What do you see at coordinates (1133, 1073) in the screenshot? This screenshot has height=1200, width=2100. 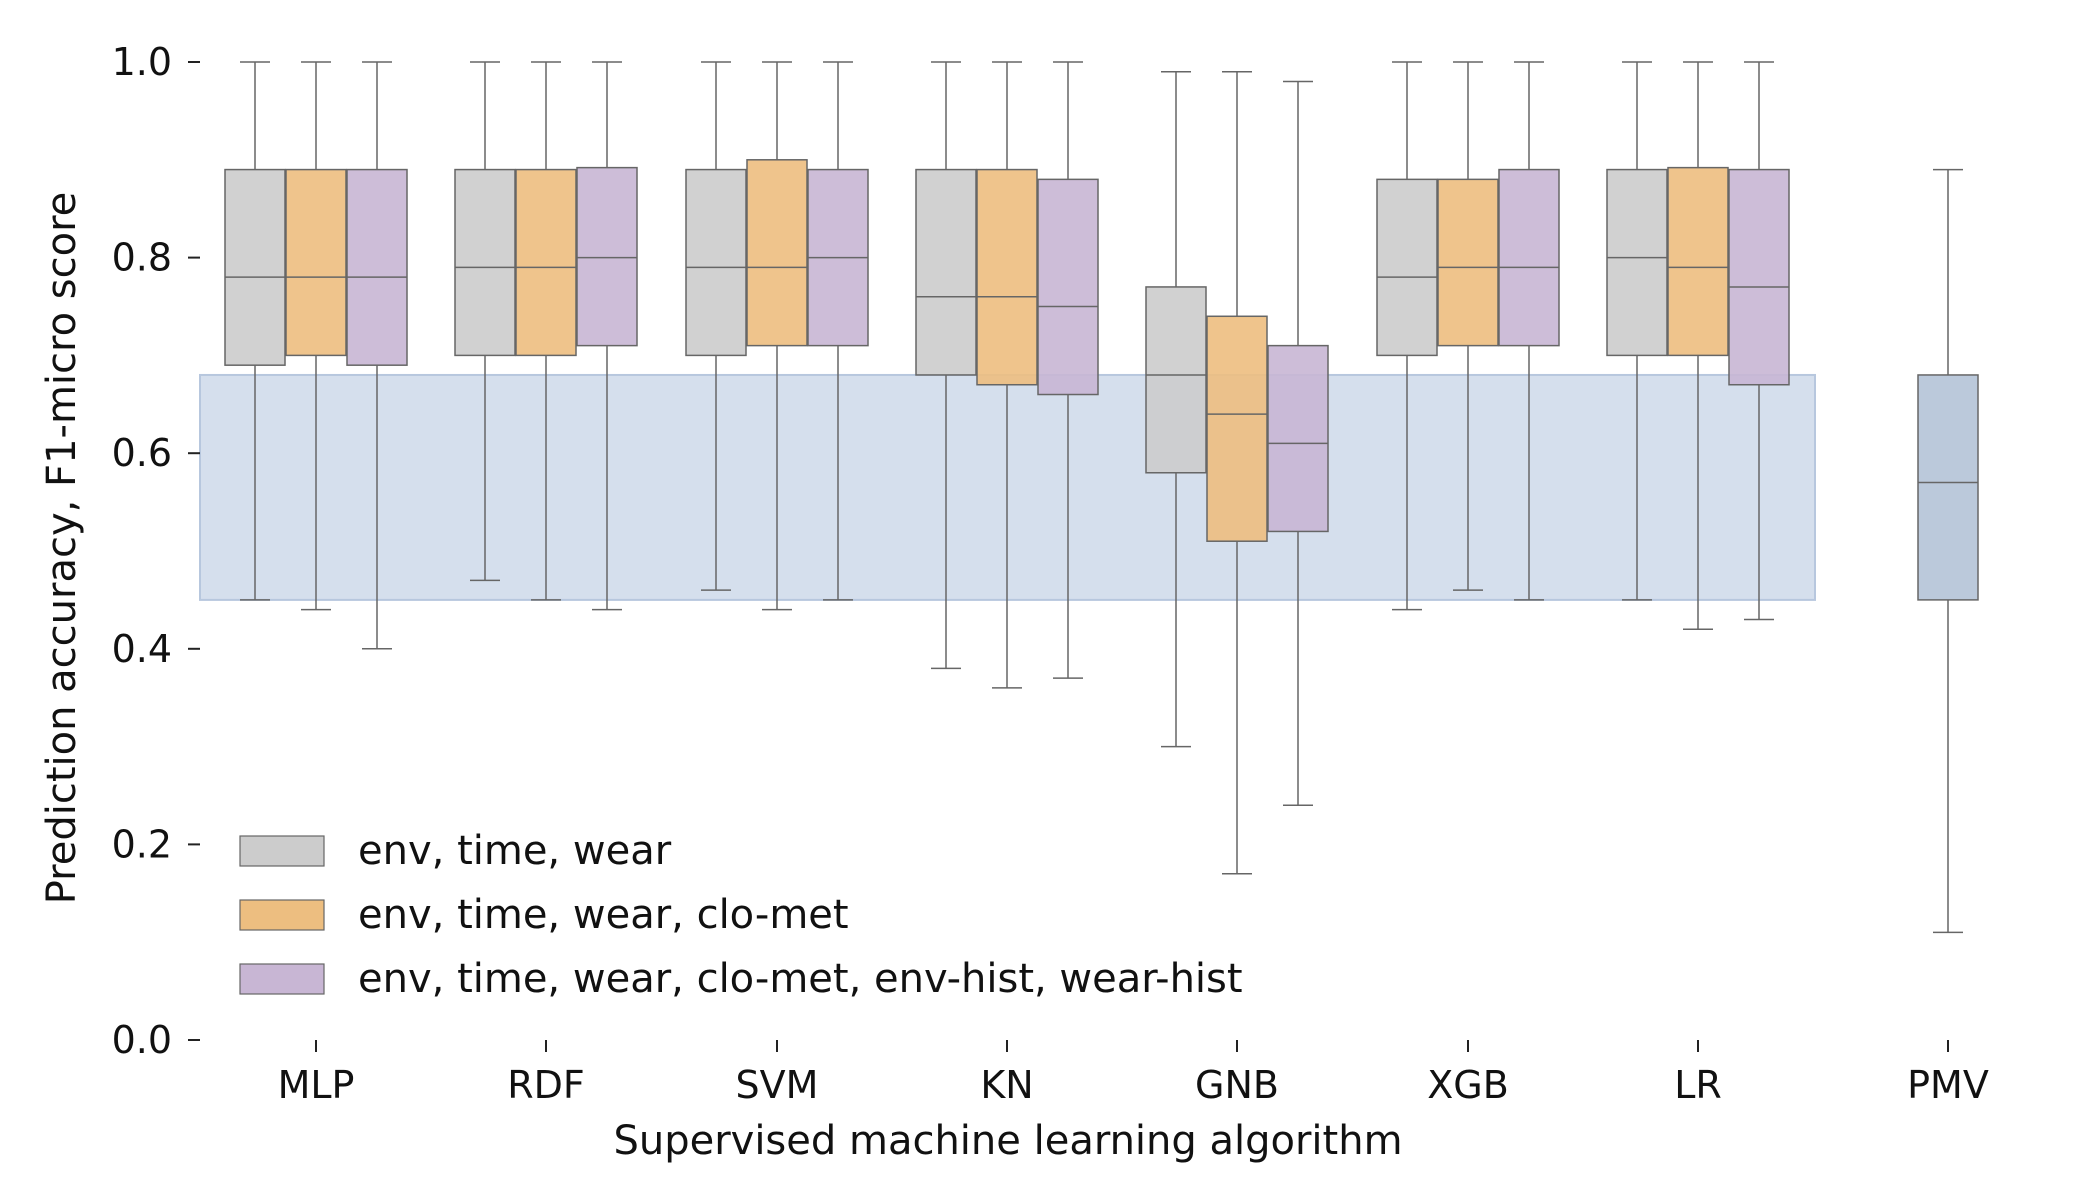 I see `x-axis: MLP RDF SVM KN GNB XGB LR PMV` at bounding box center [1133, 1073].